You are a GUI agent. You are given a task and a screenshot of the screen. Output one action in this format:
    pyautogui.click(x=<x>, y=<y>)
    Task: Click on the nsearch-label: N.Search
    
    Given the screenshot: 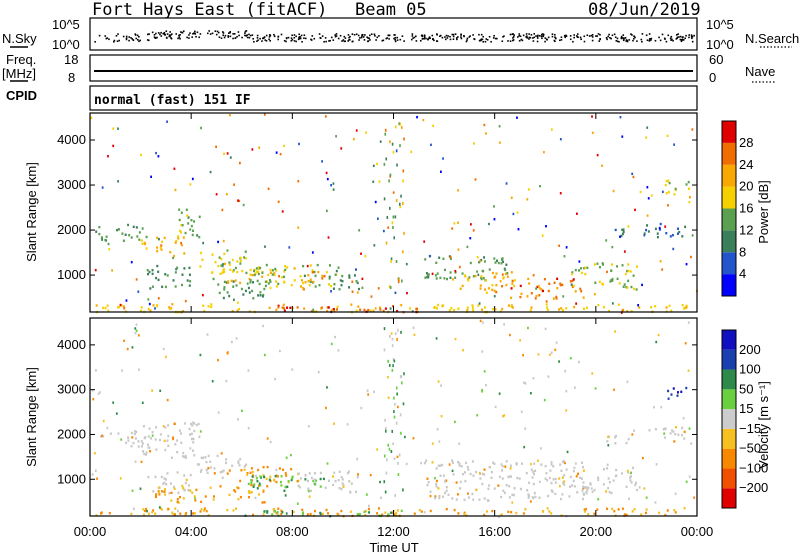 What is the action you would take?
    pyautogui.click(x=772, y=38)
    